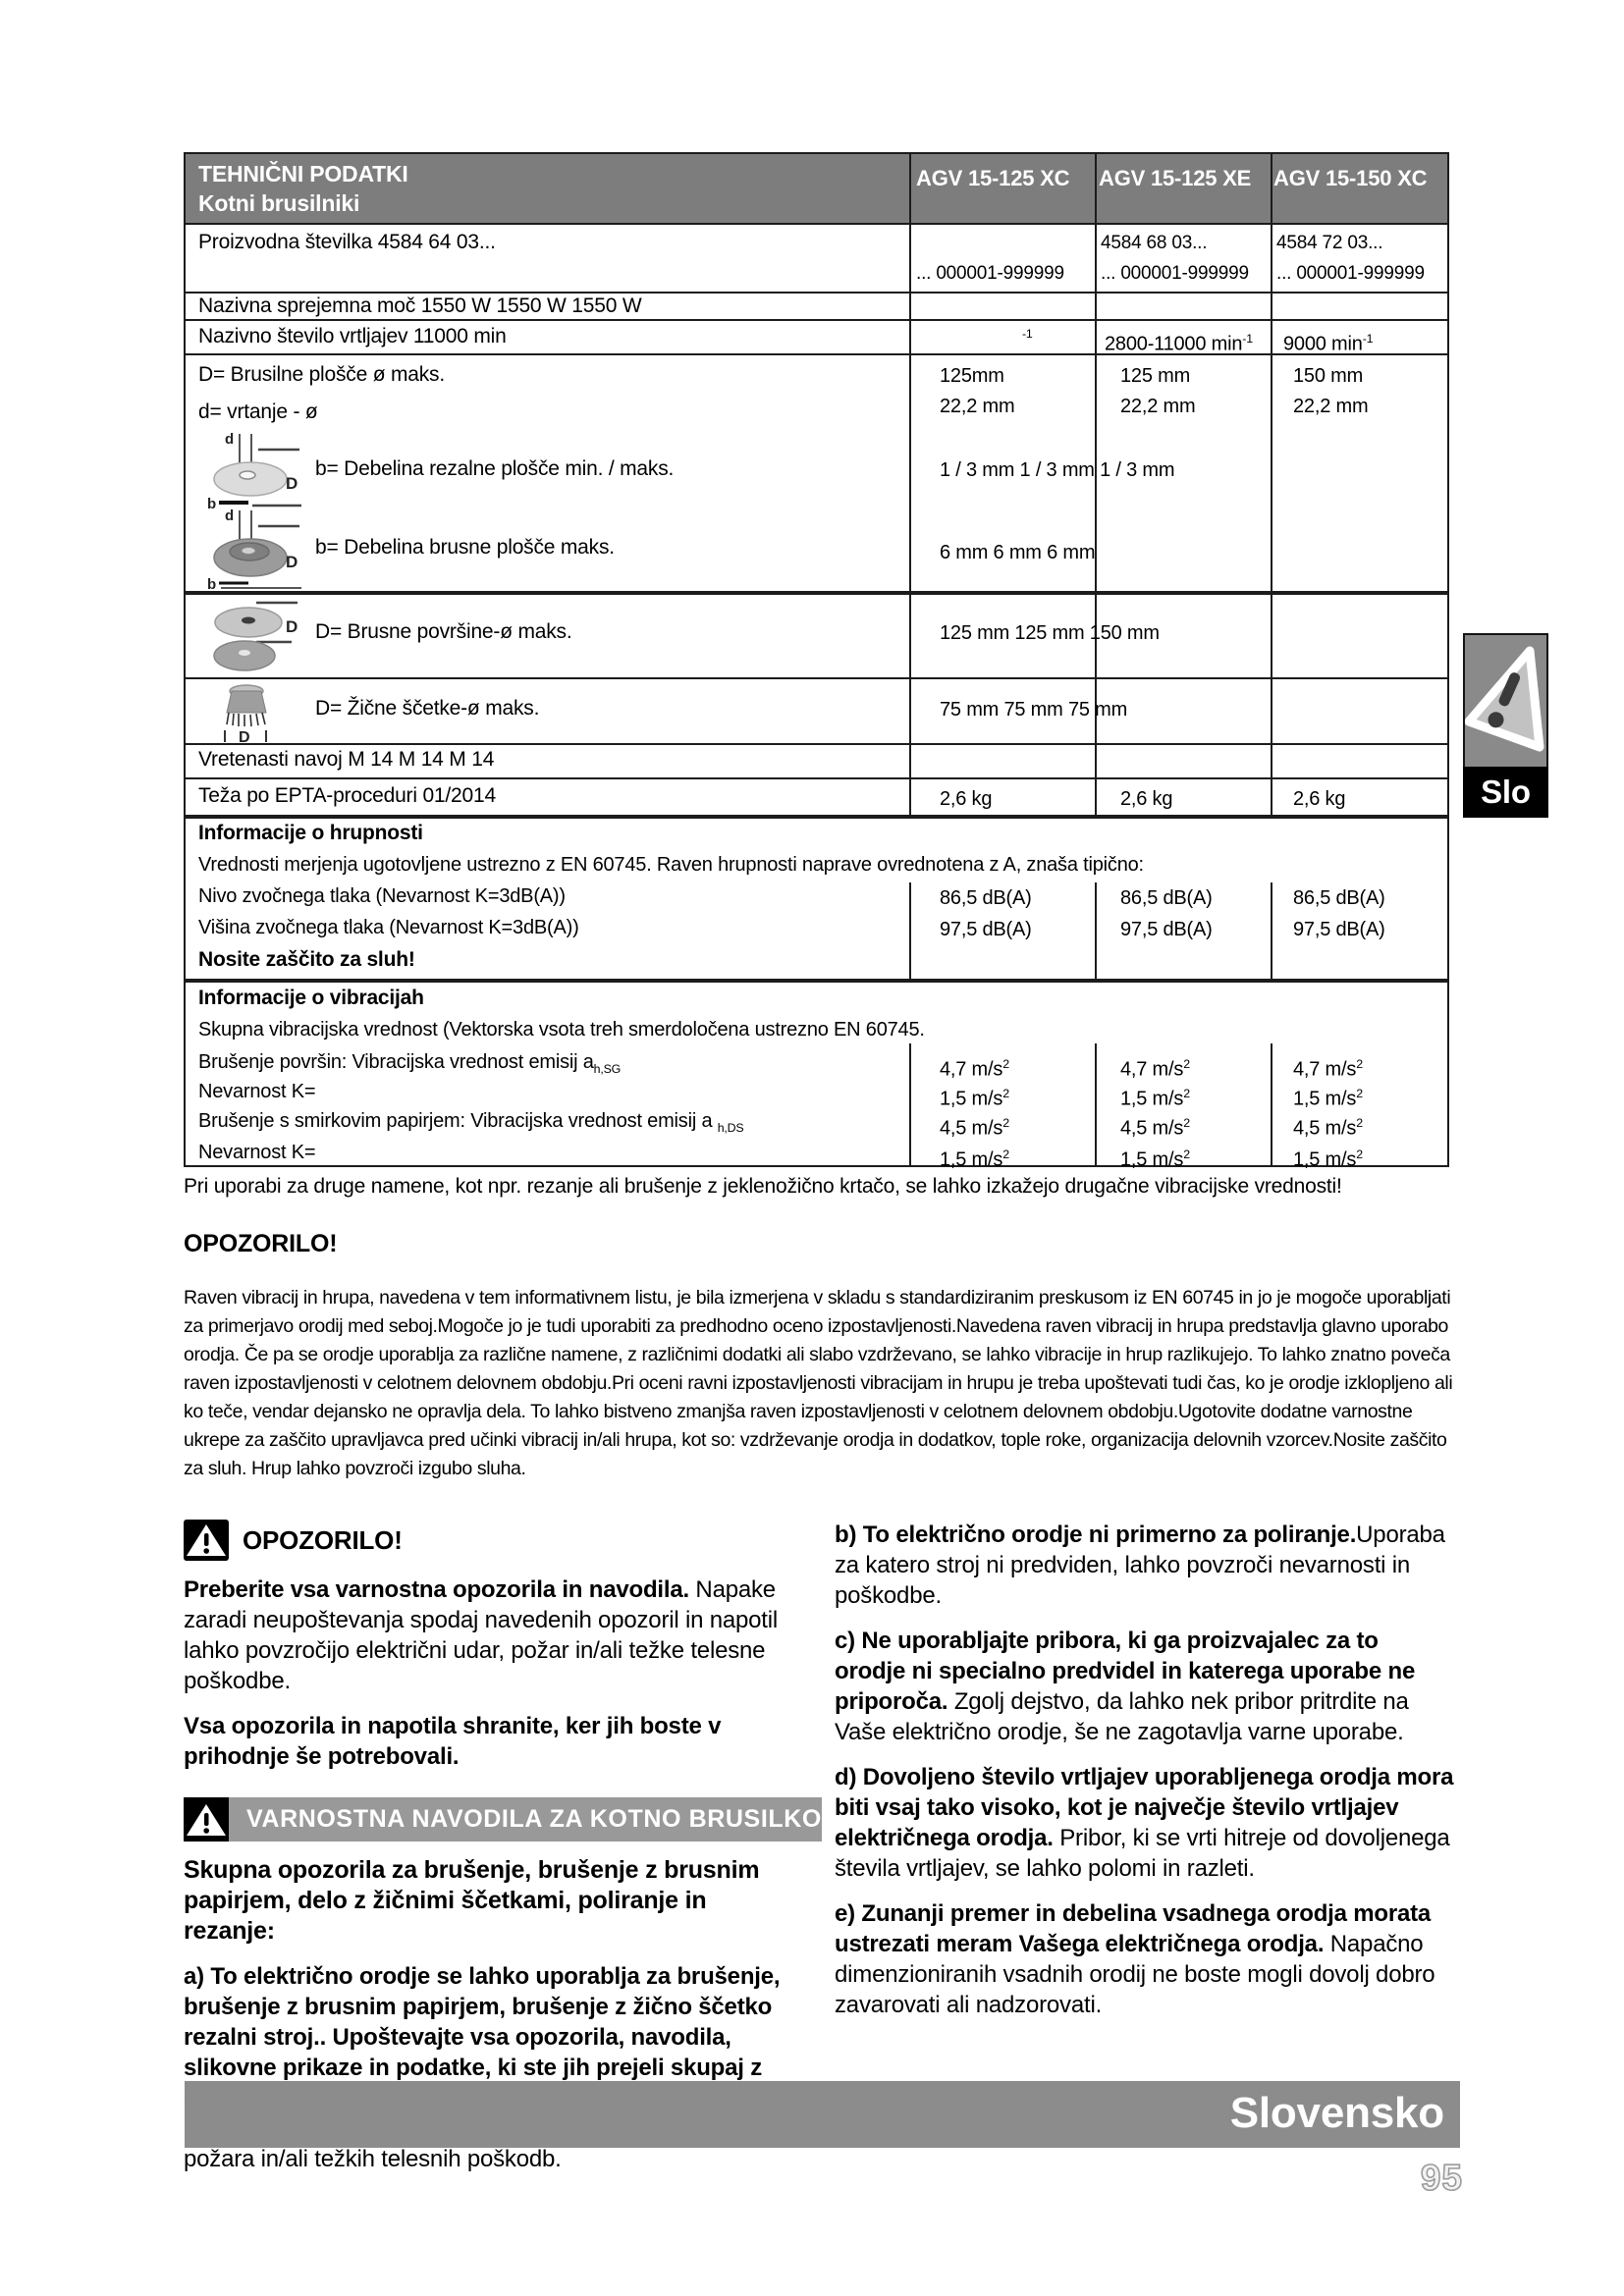  I want to click on thread-label: Vretenasti navoj M 14 M 14 M 14, so click(346, 759).